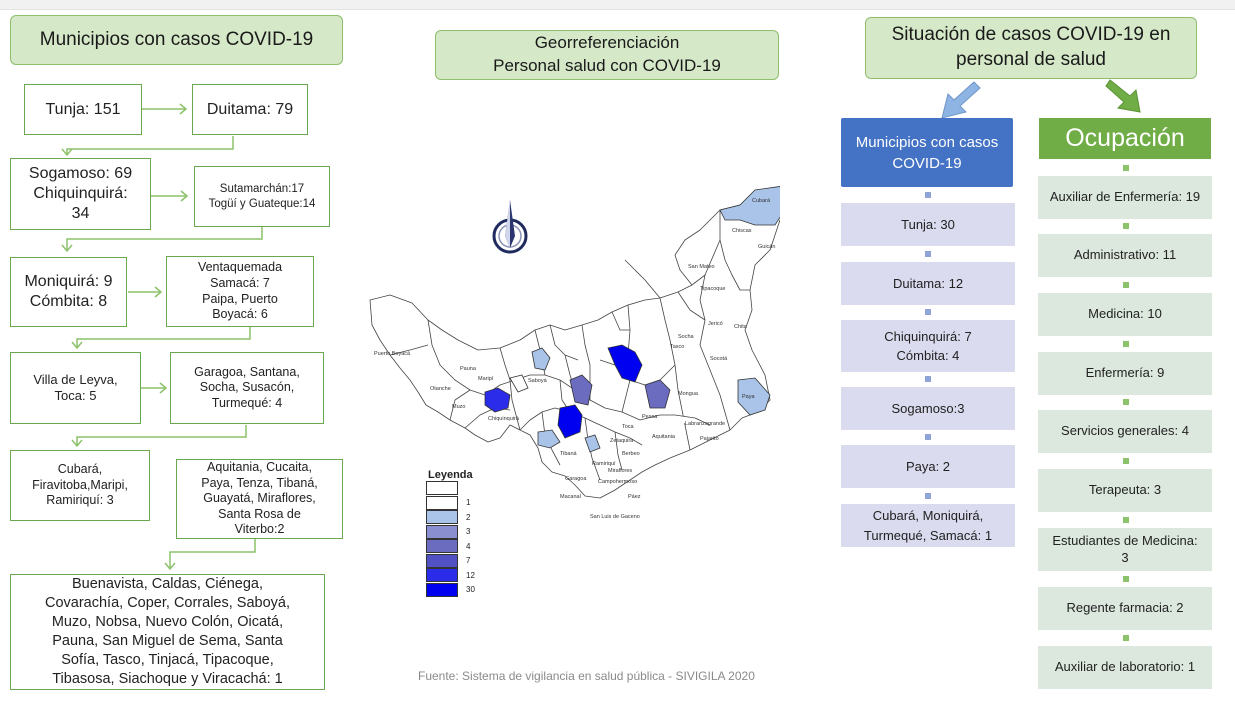  What do you see at coordinates (712, 289) in the screenshot?
I see `map-label-tipacoque: Tipacoque` at bounding box center [712, 289].